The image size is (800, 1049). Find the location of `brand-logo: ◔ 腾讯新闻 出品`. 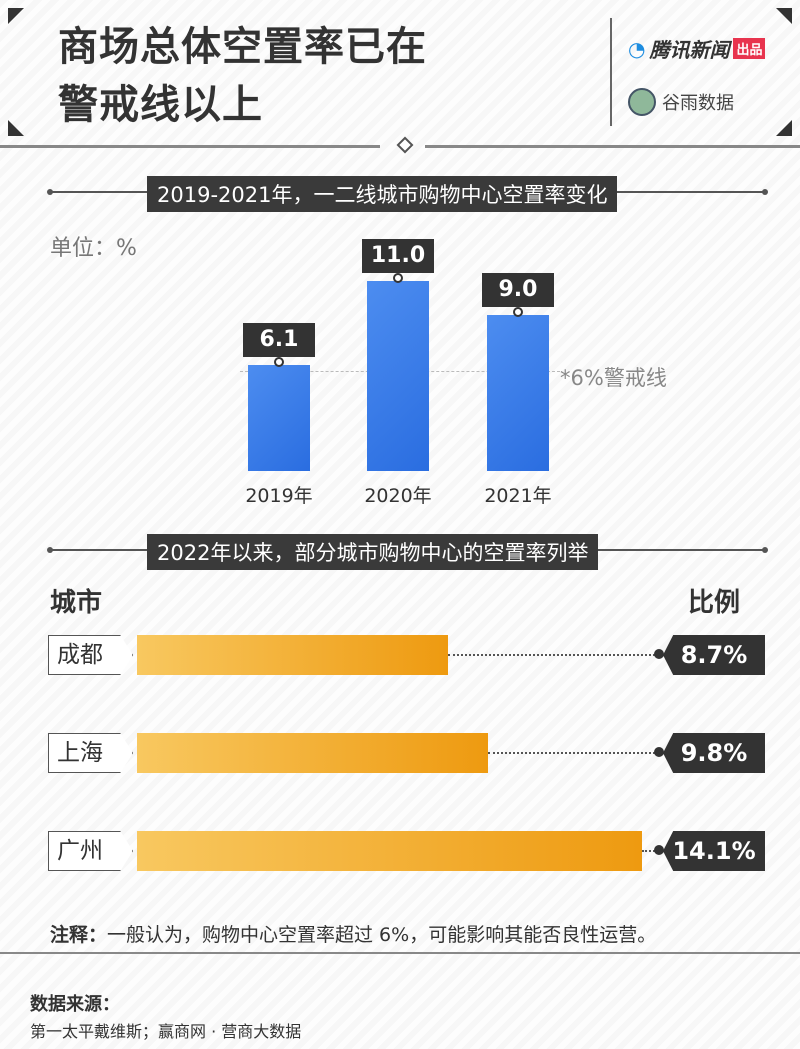

brand-logo: ◔ 腾讯新闻 出品 is located at coordinates (697, 48).